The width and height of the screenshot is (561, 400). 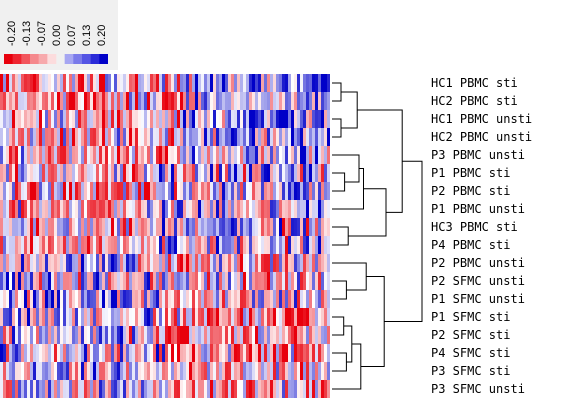 What do you see at coordinates (478, 299) in the screenshot?
I see `row-label: P1 SFMC unsti` at bounding box center [478, 299].